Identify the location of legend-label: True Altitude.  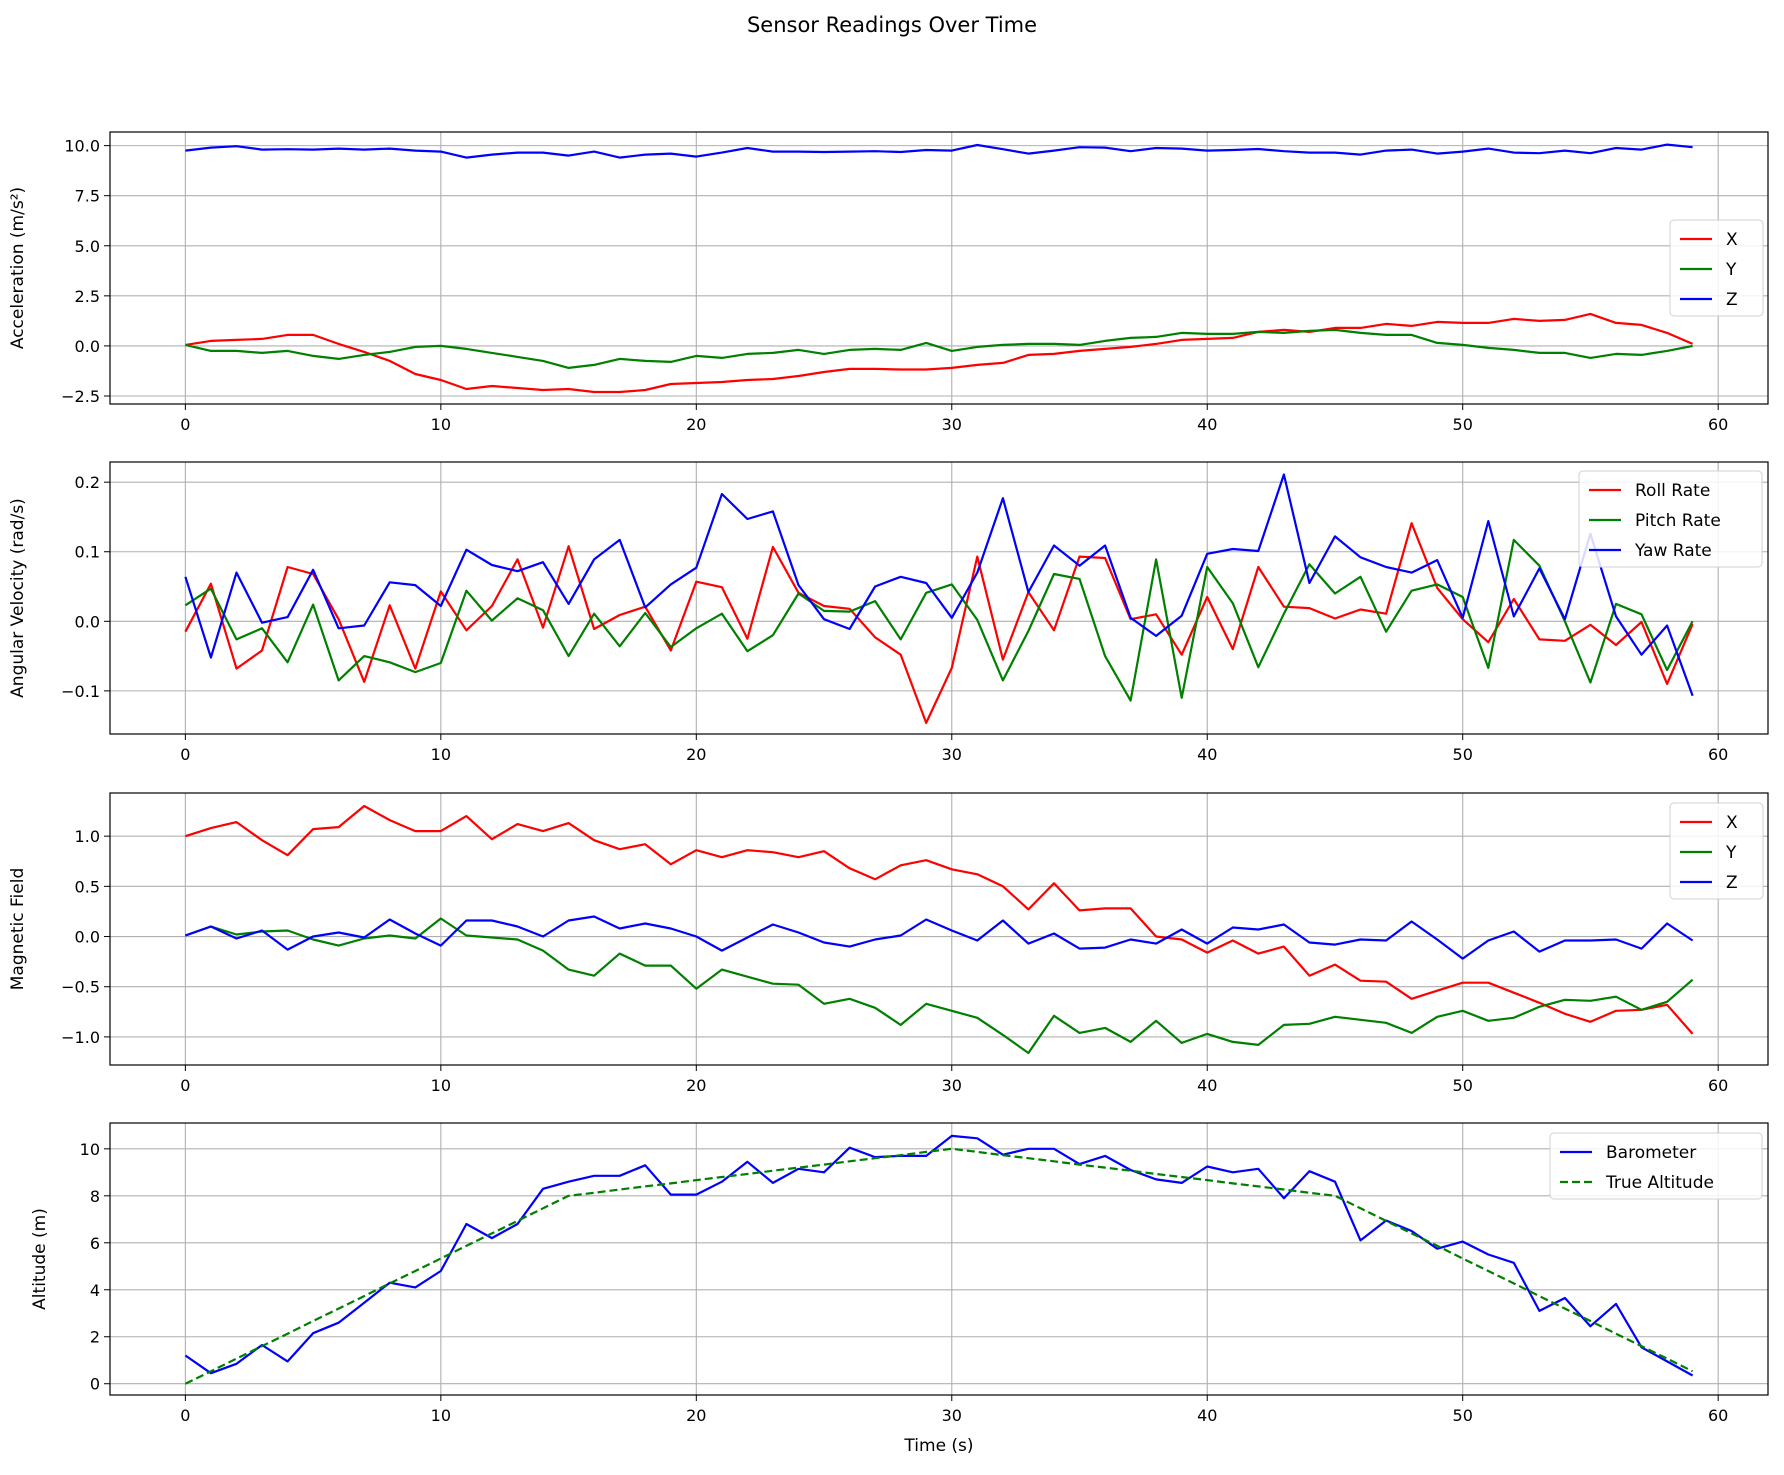
(1659, 1183).